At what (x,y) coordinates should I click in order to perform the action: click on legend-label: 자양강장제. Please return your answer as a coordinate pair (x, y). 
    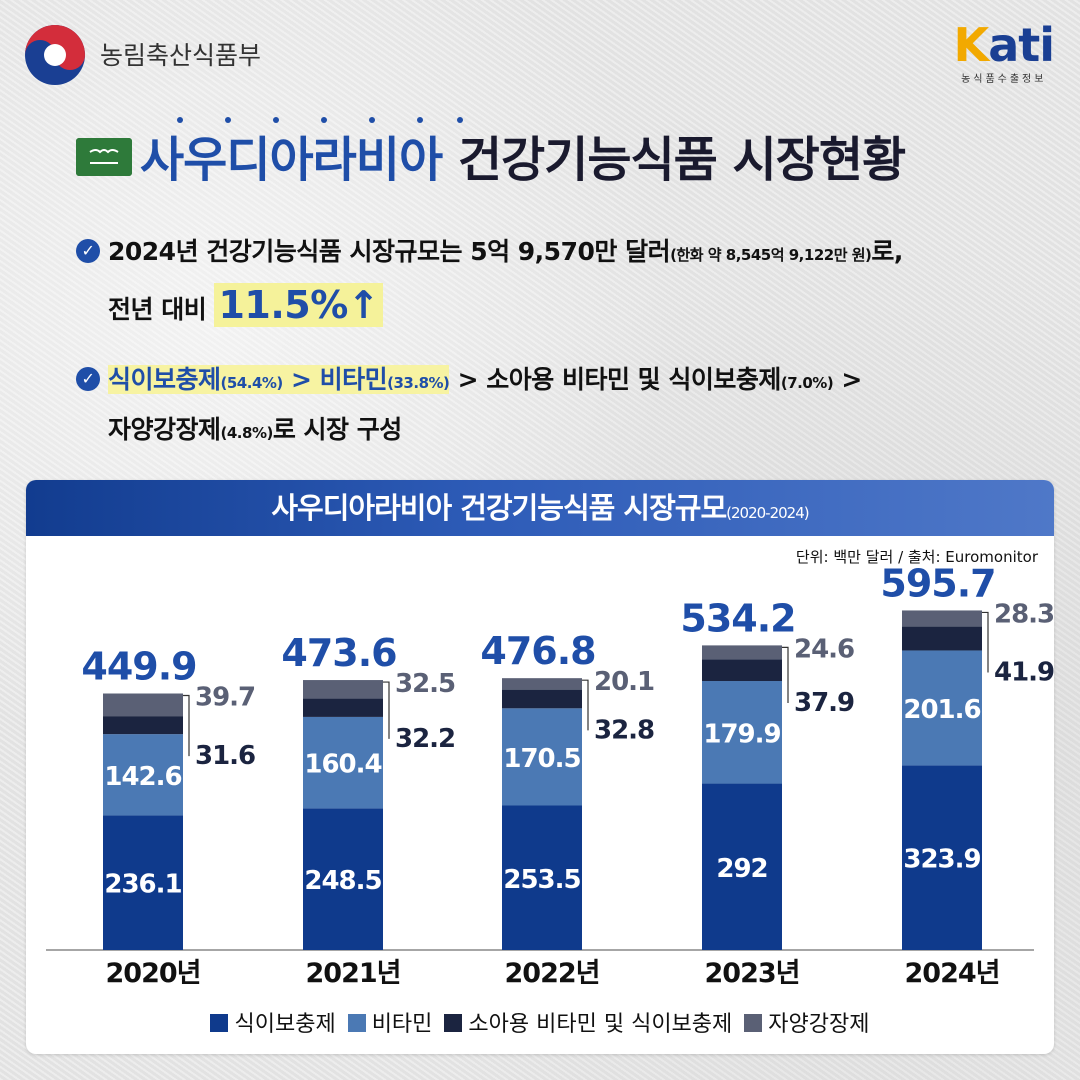
    Looking at the image, I should click on (819, 1024).